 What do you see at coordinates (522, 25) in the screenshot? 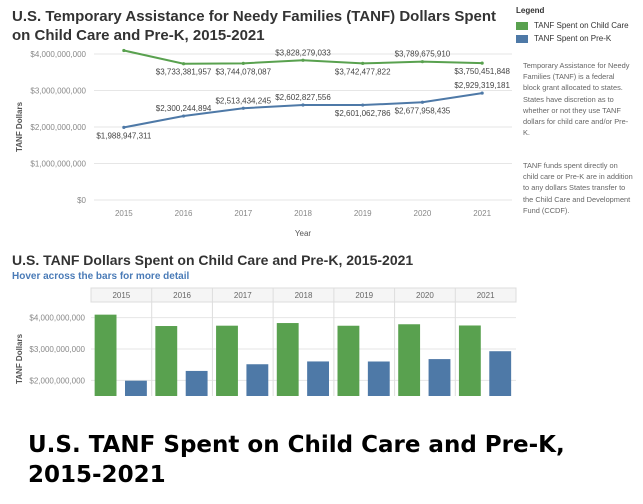
I see `legend-swatch-child-care` at bounding box center [522, 25].